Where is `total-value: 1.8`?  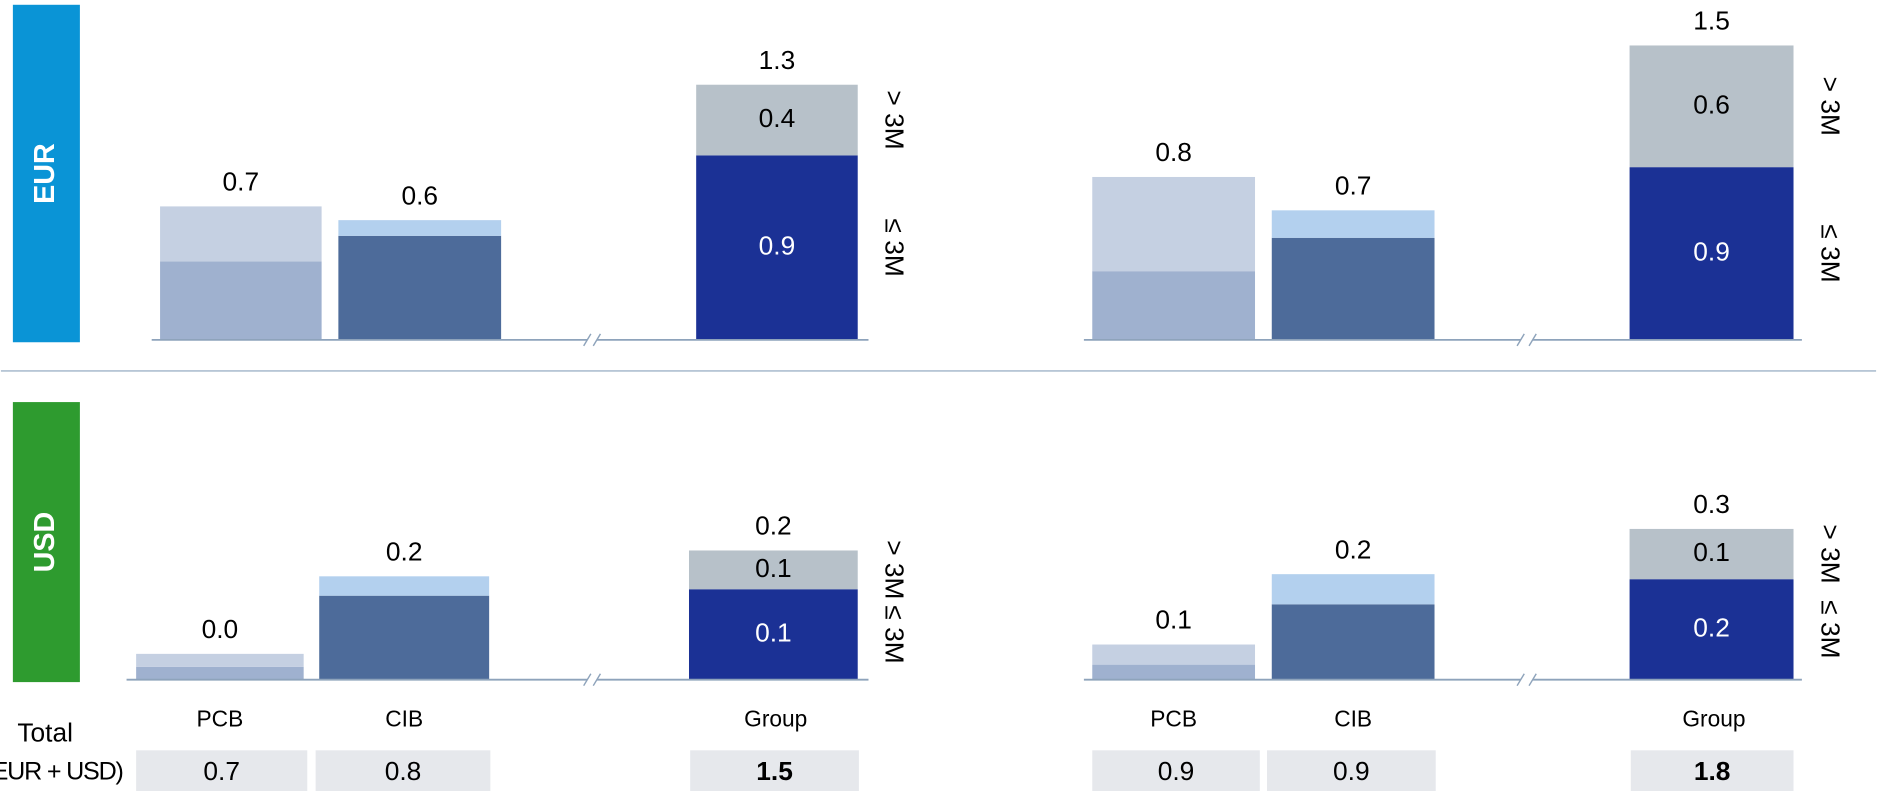
total-value: 1.8 is located at coordinates (1712, 771).